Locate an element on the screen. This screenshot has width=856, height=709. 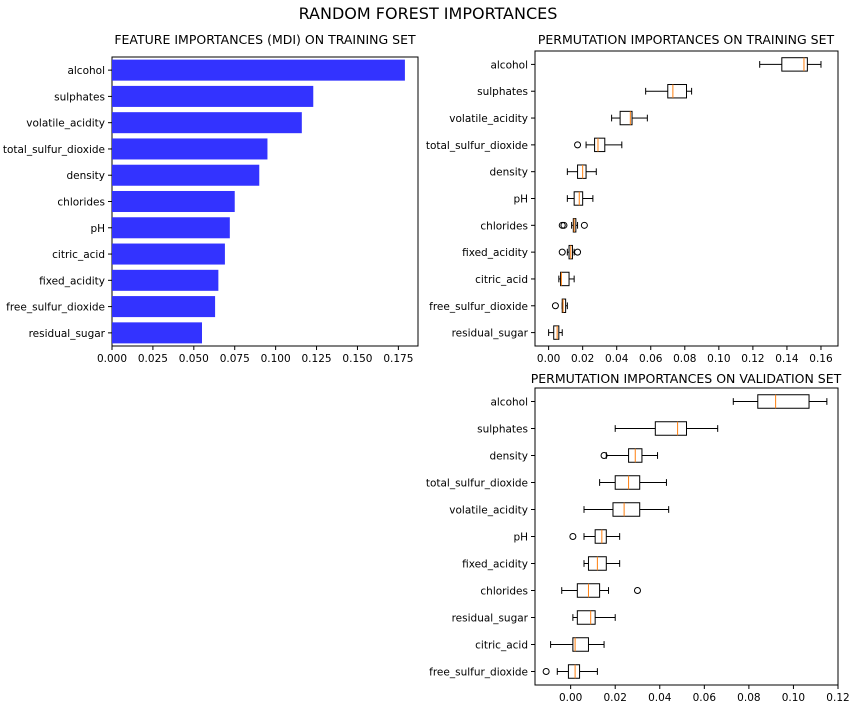
validation-x-tick-label: 0.12 is located at coordinates (837, 698).